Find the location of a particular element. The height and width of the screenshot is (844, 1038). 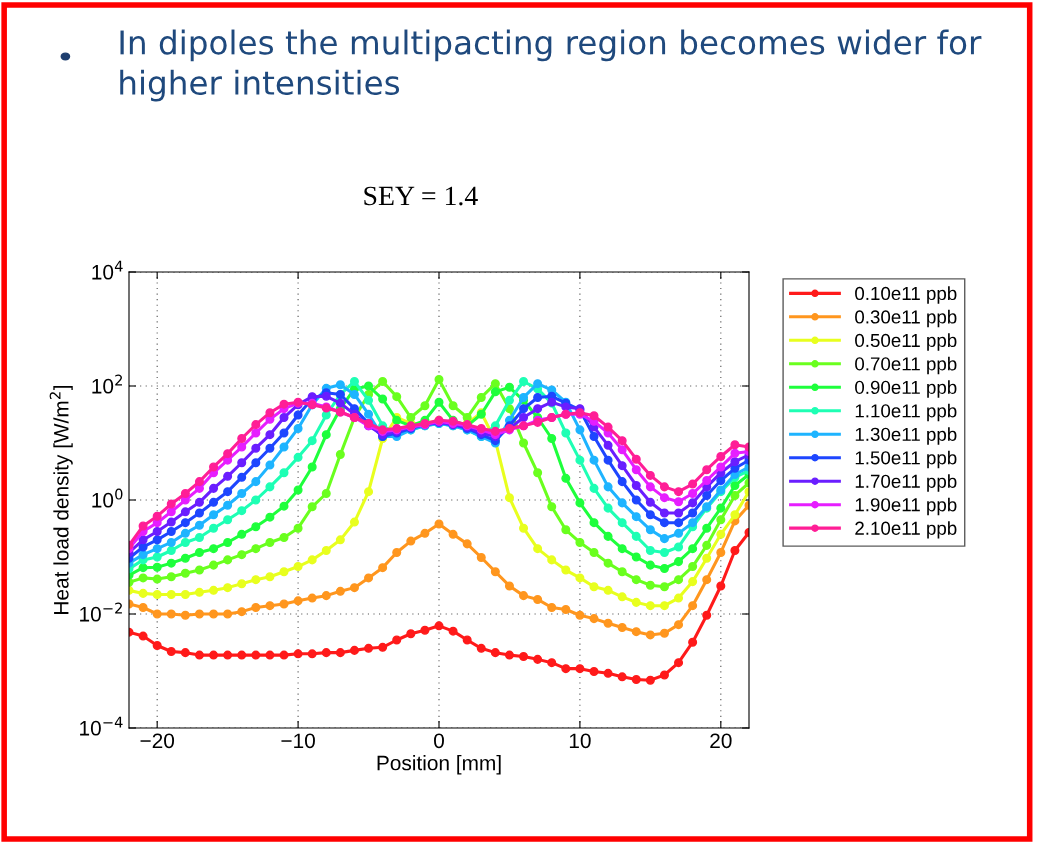

x-tick-label: −10 is located at coordinates (298, 741).